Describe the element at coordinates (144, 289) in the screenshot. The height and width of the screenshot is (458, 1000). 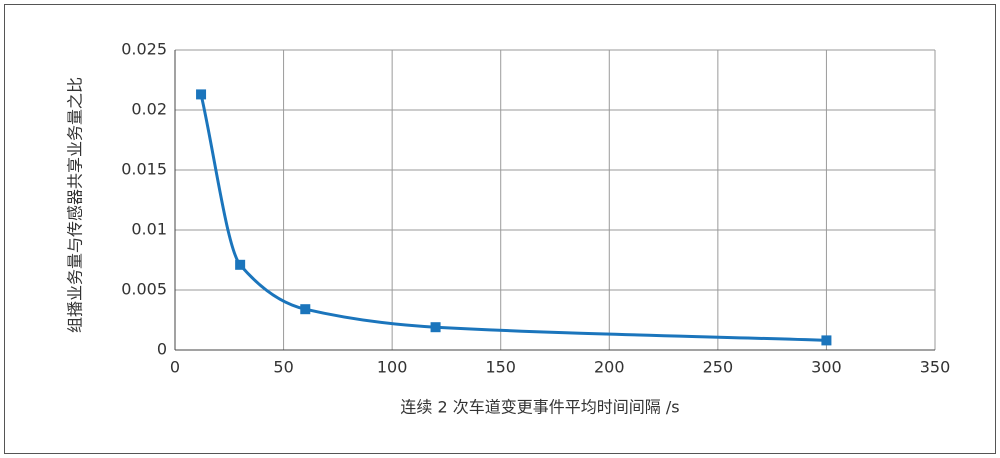
I see `y-tick-label: 0.005` at that location.